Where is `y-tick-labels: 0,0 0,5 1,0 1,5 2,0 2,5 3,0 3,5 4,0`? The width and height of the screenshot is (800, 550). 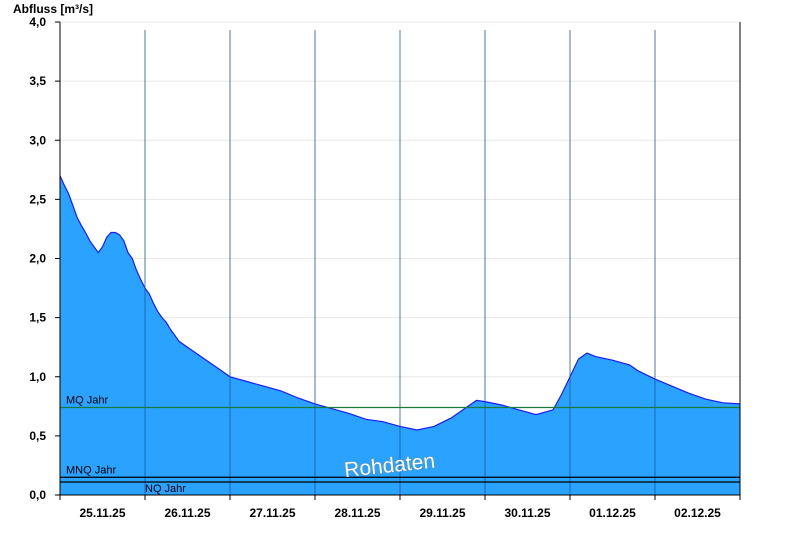 y-tick-labels: 0,0 0,5 1,0 1,5 2,0 2,5 3,0 3,5 4,0 is located at coordinates (37, 258).